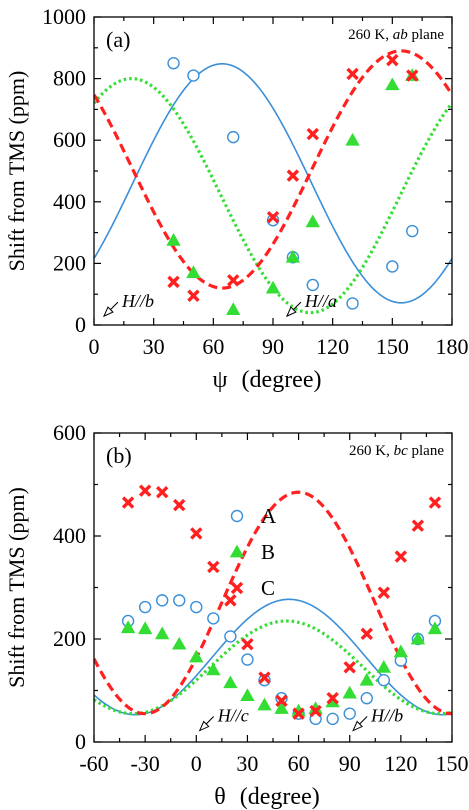 This screenshot has height=810, width=469. What do you see at coordinates (223, 719) in the screenshot?
I see `field-label: H//c` at bounding box center [223, 719].